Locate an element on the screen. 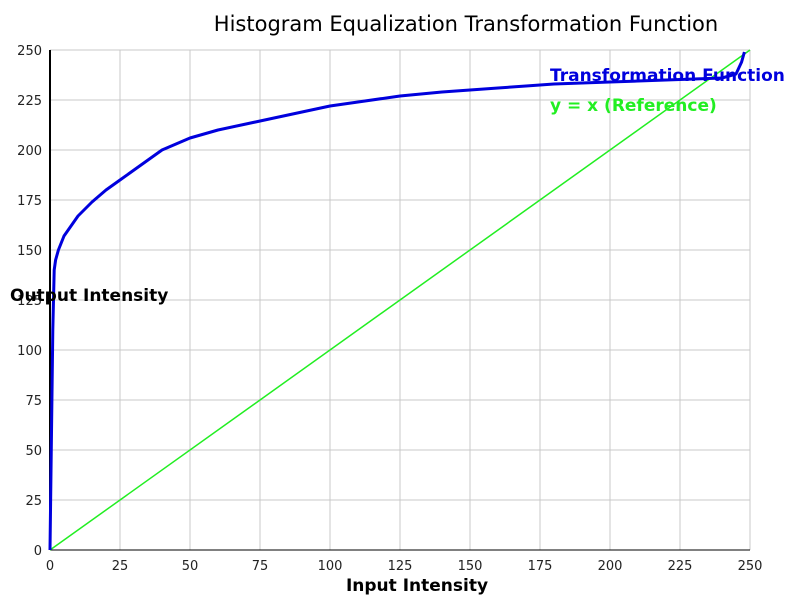  y-tick-label: 100 is located at coordinates (29, 351).